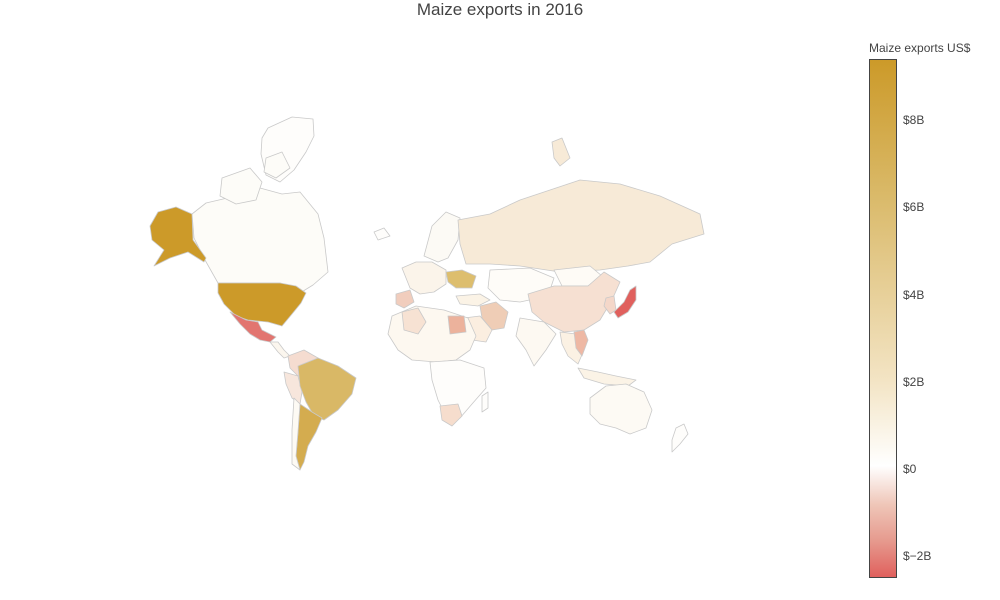  I want to click on country-south-africa, so click(451, 415).